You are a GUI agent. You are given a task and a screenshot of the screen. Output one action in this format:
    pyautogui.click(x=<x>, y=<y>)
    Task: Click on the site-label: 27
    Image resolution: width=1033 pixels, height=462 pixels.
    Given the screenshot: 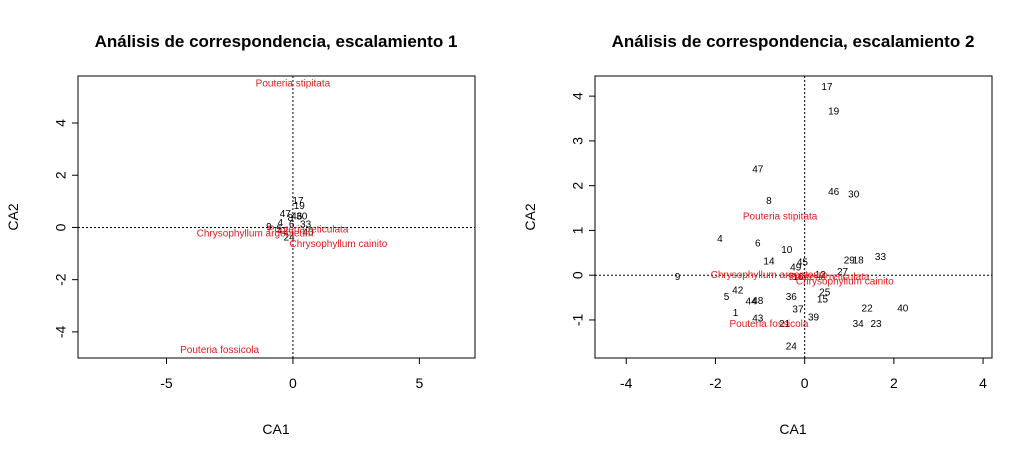 What is the action you would take?
    pyautogui.click(x=843, y=272)
    